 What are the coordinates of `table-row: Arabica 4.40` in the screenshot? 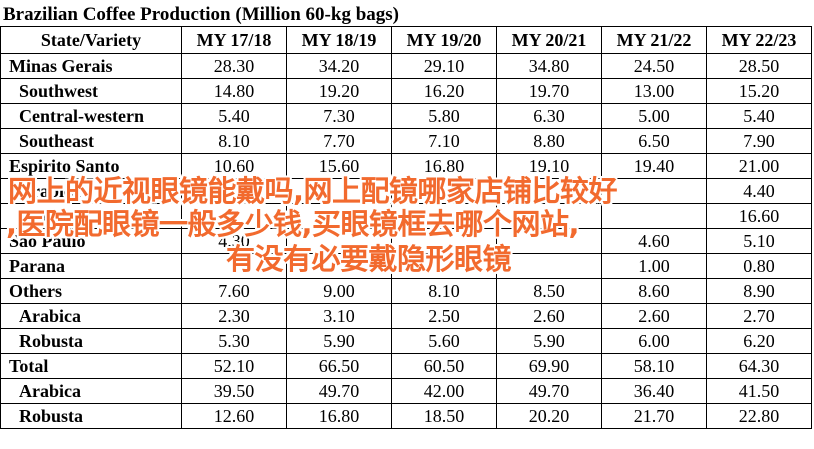 It's located at (406, 191).